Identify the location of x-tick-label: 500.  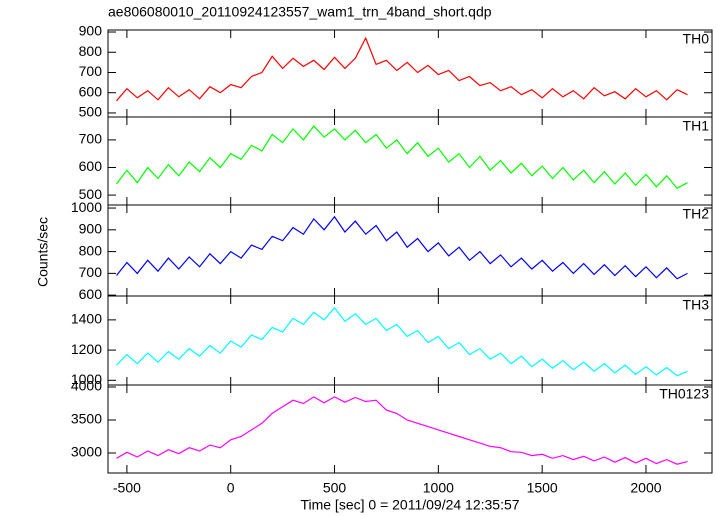
(335, 488).